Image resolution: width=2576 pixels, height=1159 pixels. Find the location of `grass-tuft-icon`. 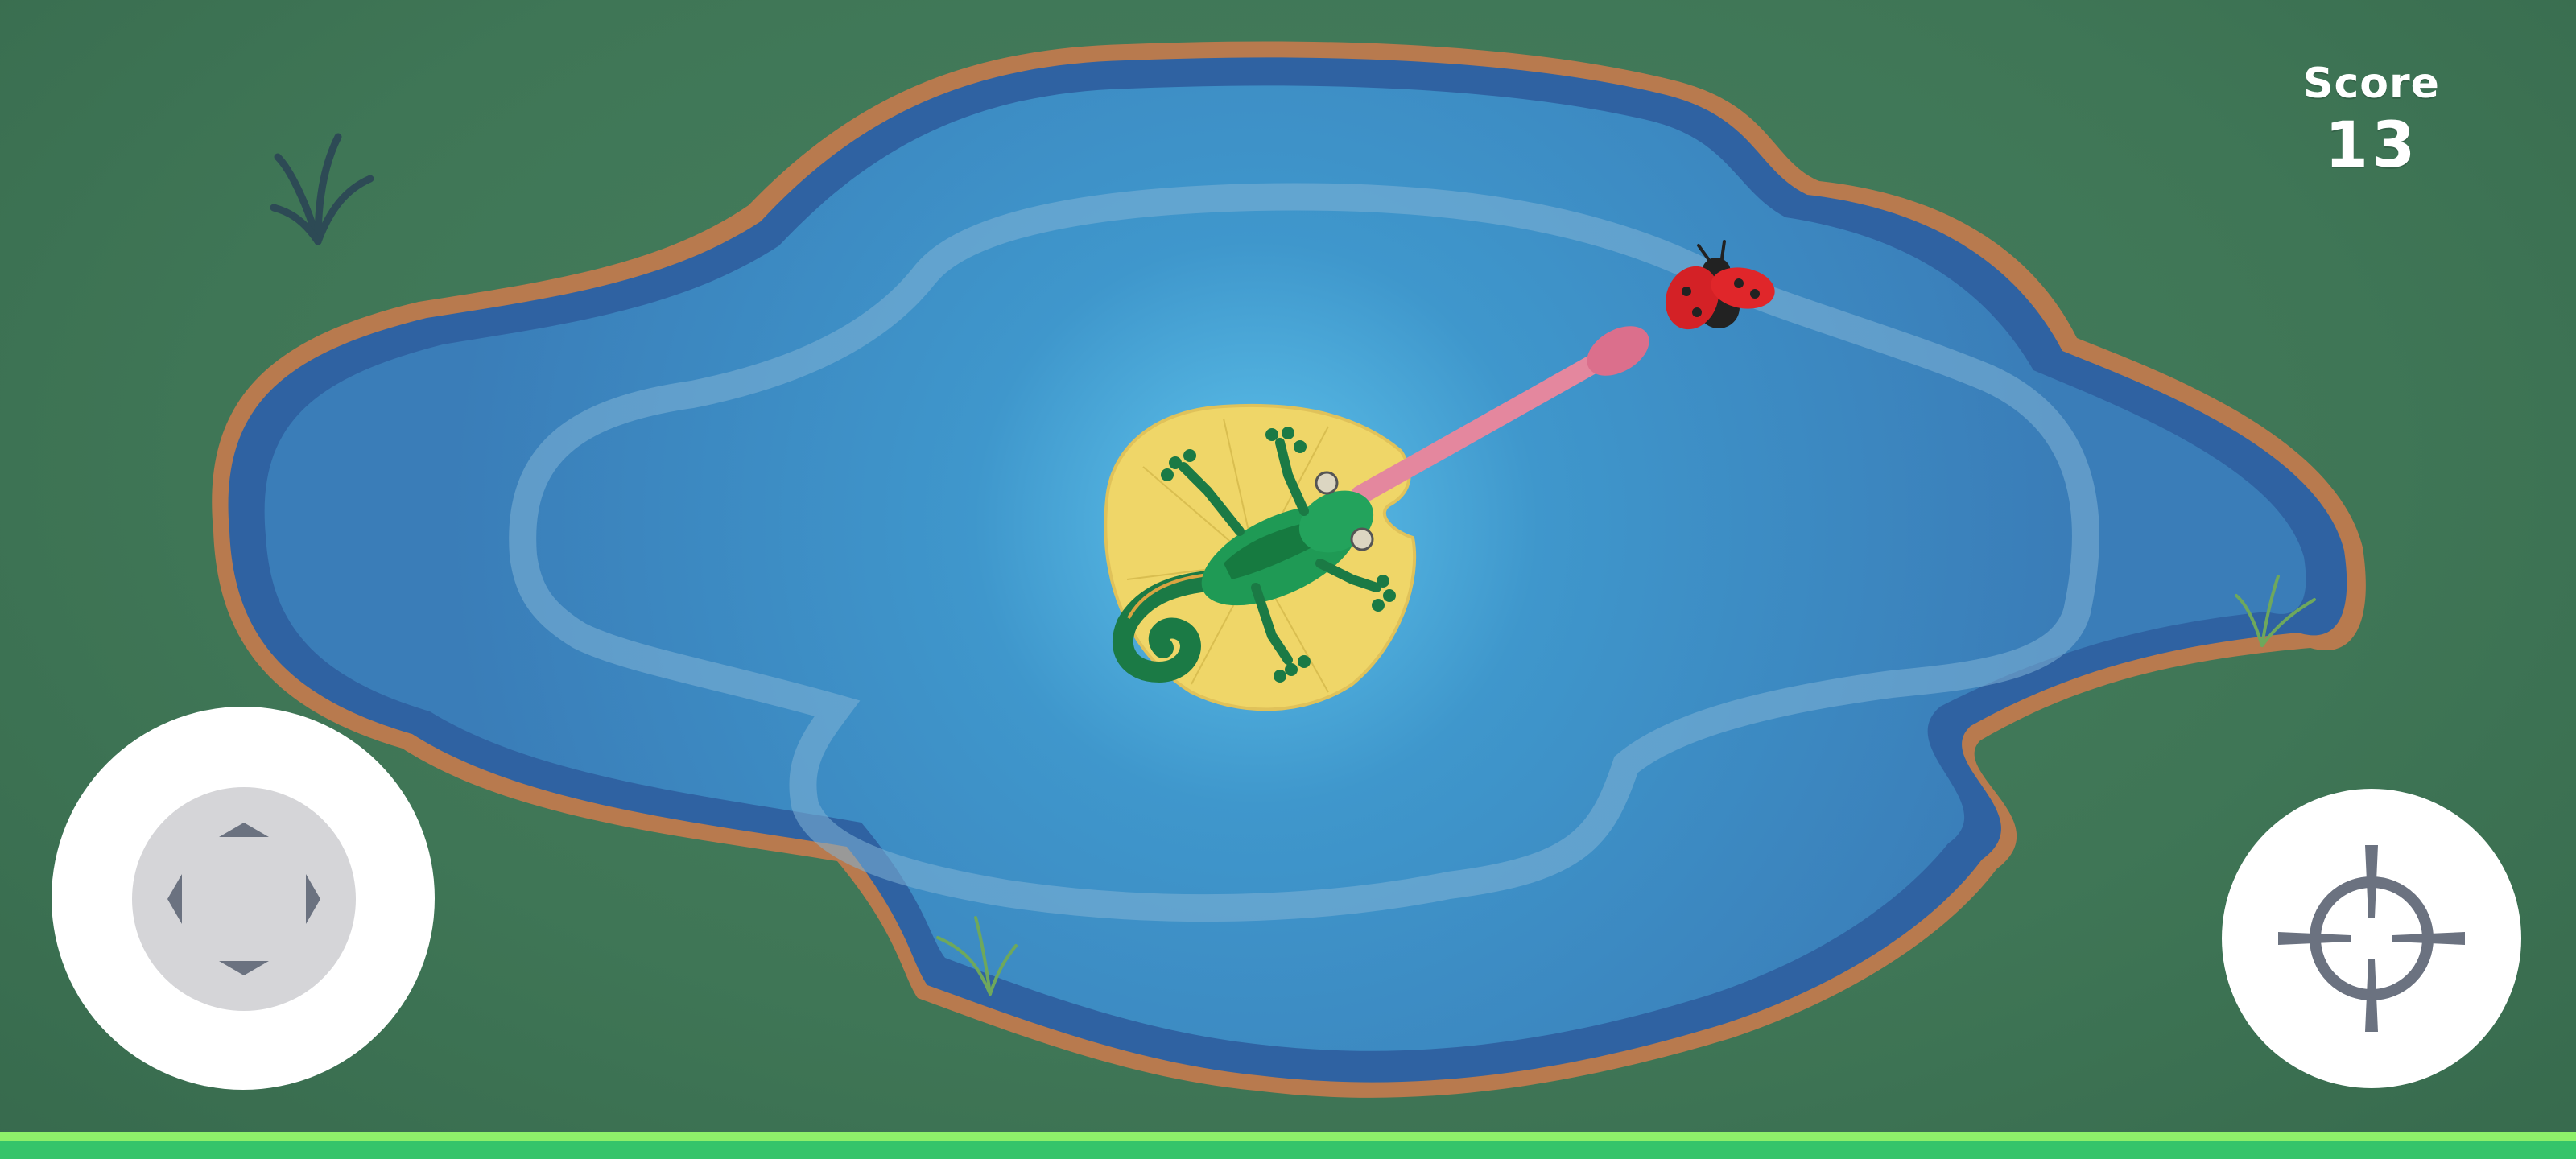

grass-tuft-icon is located at coordinates (322, 189).